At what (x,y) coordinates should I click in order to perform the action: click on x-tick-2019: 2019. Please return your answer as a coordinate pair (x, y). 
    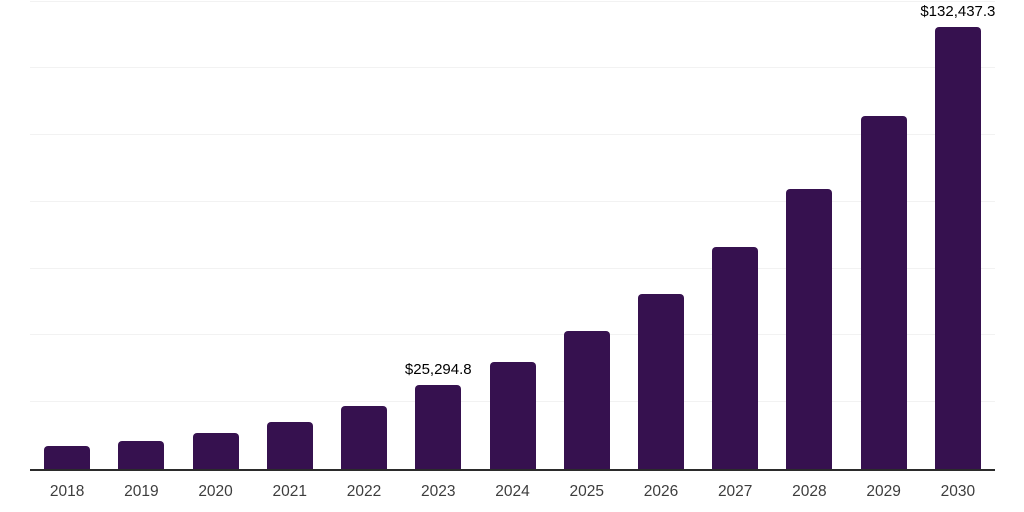
    Looking at the image, I should click on (141, 491).